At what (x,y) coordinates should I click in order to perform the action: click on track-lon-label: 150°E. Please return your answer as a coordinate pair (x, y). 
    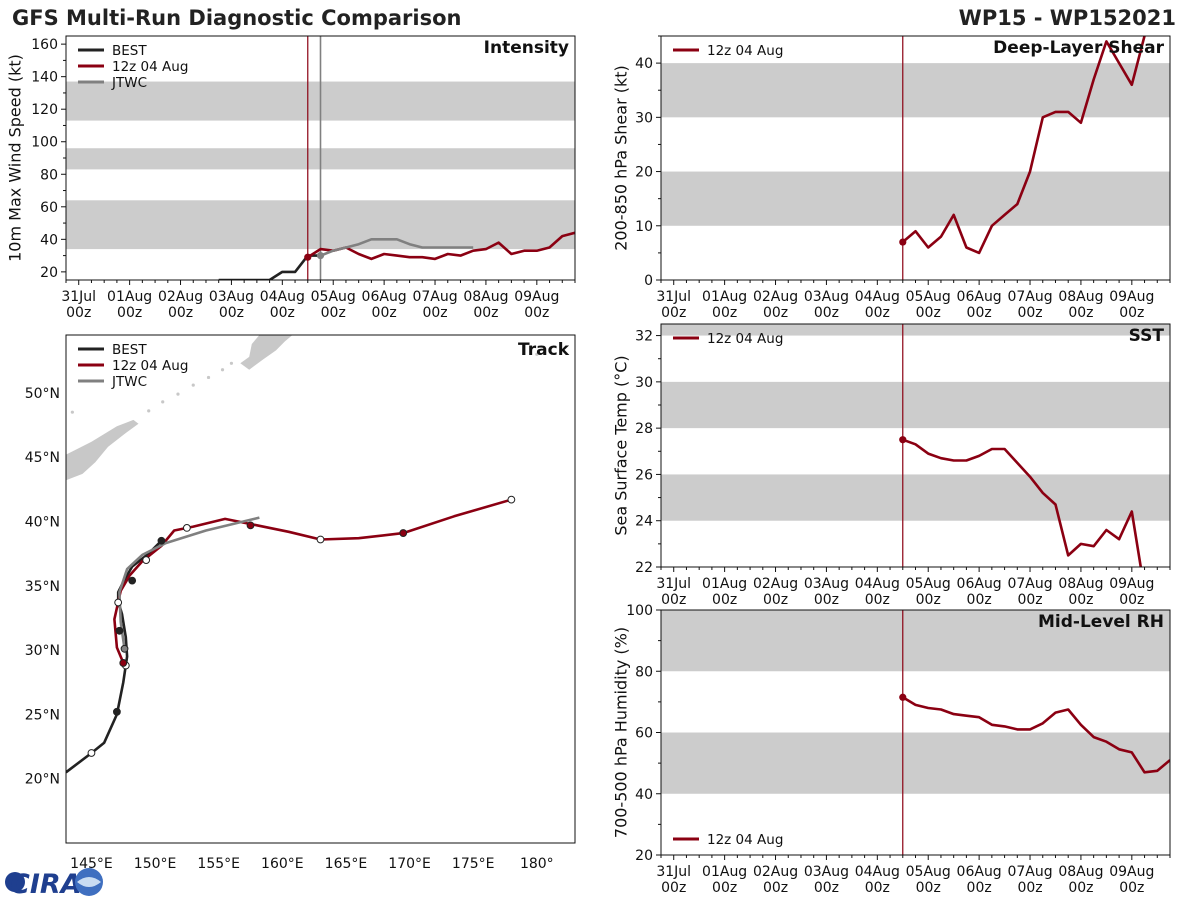
    Looking at the image, I should click on (155, 864).